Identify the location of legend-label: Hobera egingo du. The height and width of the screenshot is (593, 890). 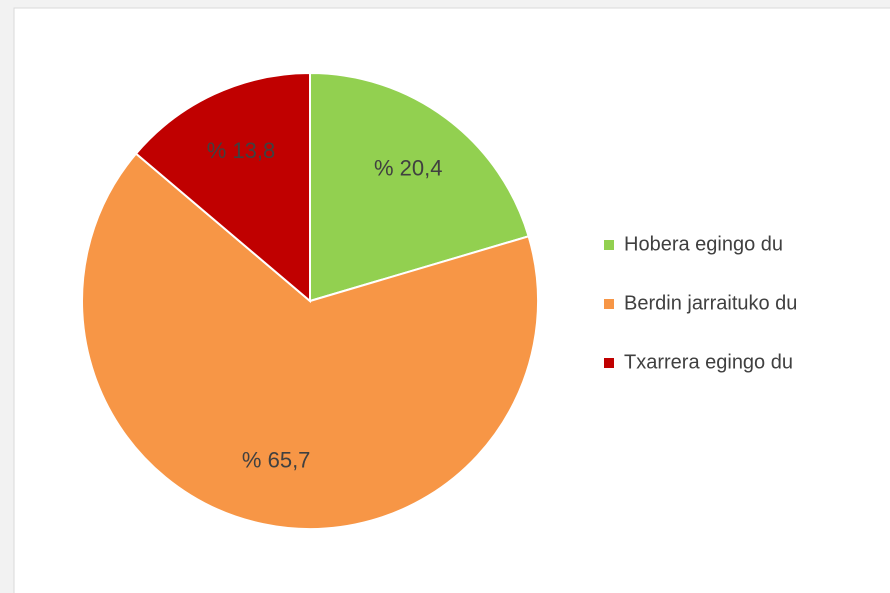
(703, 244).